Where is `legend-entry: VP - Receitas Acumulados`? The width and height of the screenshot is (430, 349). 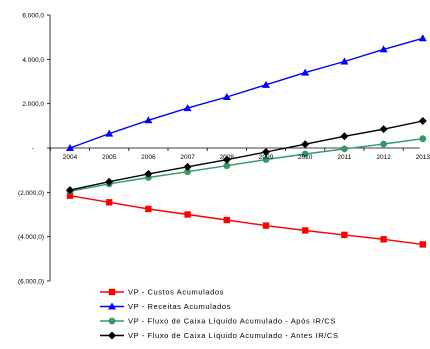 legend-entry: VP - Receitas Acumulados is located at coordinates (165, 306).